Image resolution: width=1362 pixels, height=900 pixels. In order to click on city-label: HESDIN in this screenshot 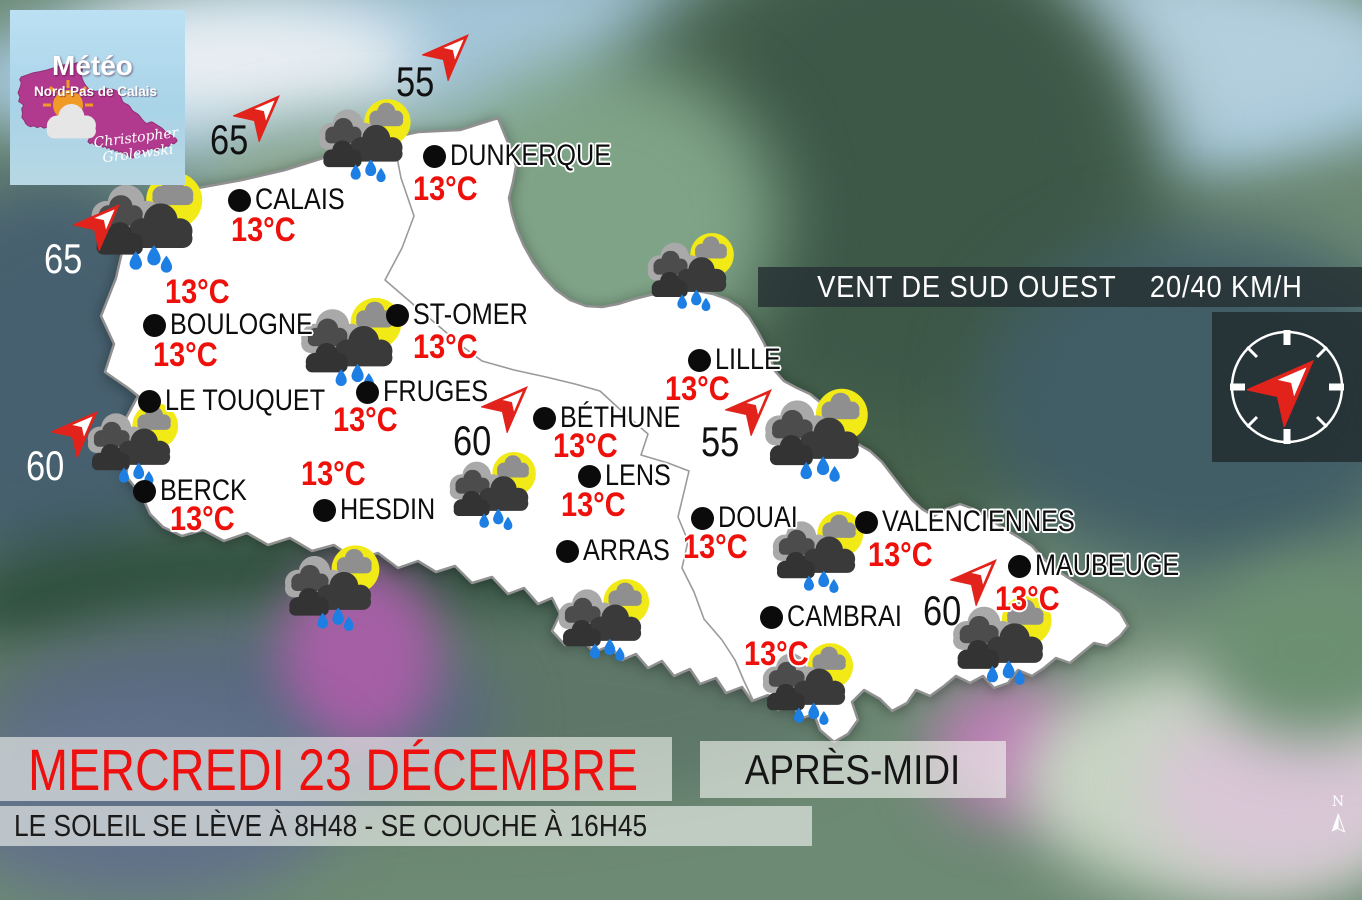, I will do `click(388, 509)`.